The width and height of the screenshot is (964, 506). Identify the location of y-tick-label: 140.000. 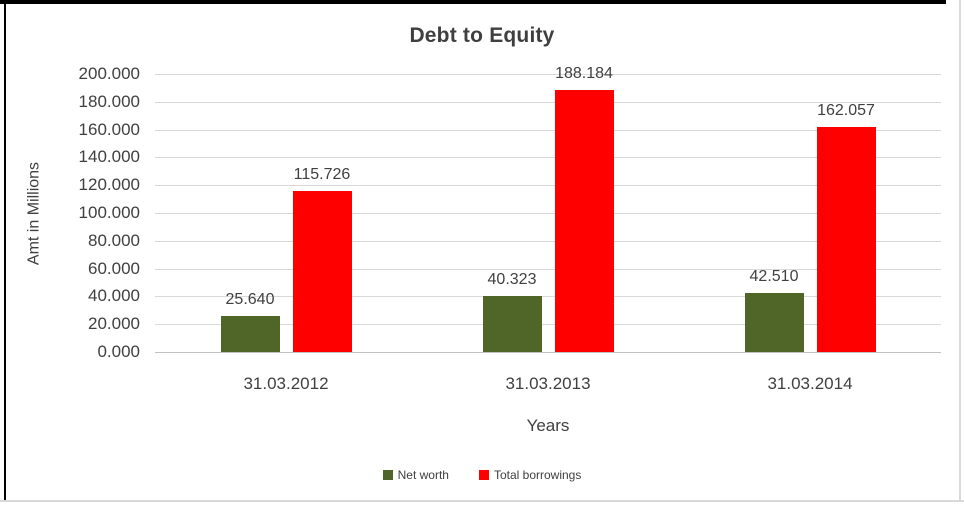
(109, 157).